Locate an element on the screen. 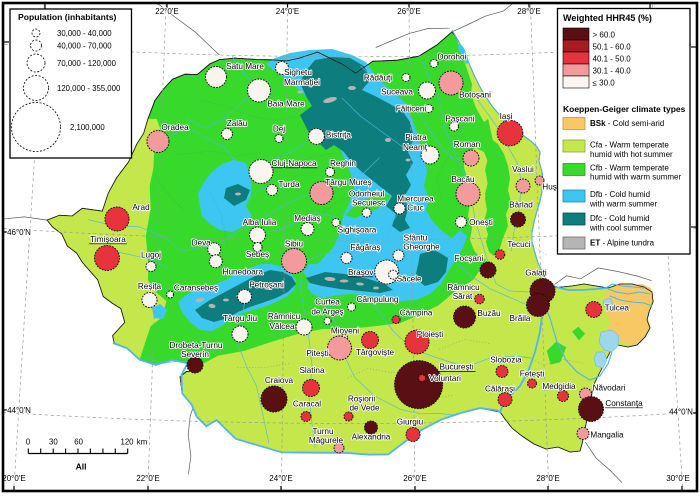 This screenshot has height=499, width=700. svg-text: Tulcea is located at coordinates (617, 308).